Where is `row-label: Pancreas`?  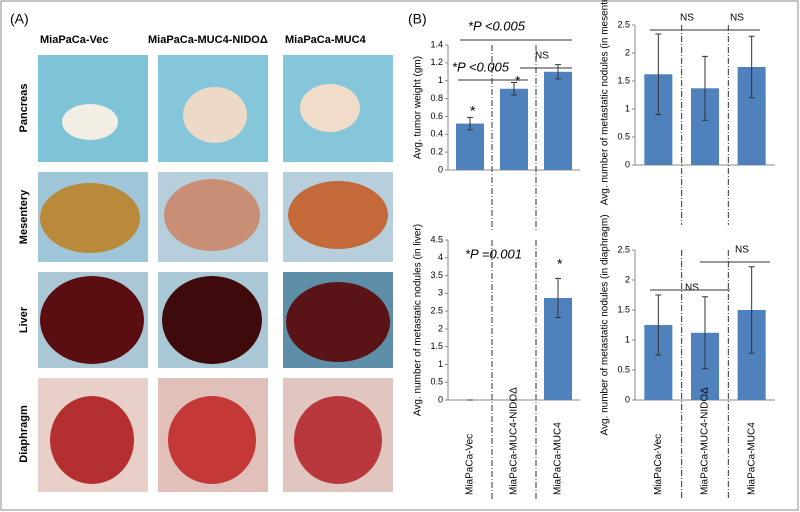
row-label: Pancreas is located at coordinates (24, 108).